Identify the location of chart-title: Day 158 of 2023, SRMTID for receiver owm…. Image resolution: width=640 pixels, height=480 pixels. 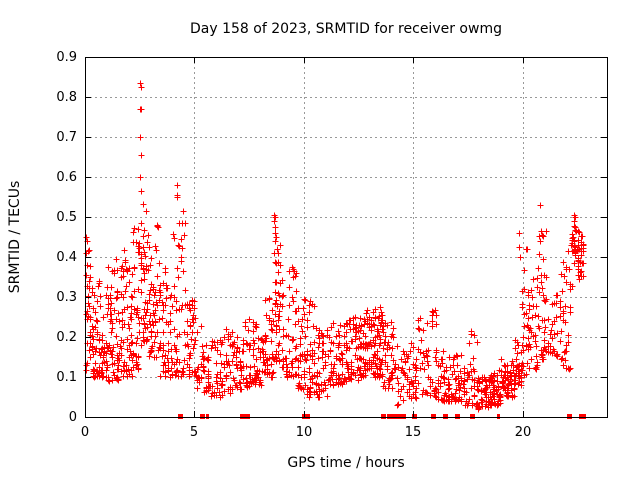
(346, 29).